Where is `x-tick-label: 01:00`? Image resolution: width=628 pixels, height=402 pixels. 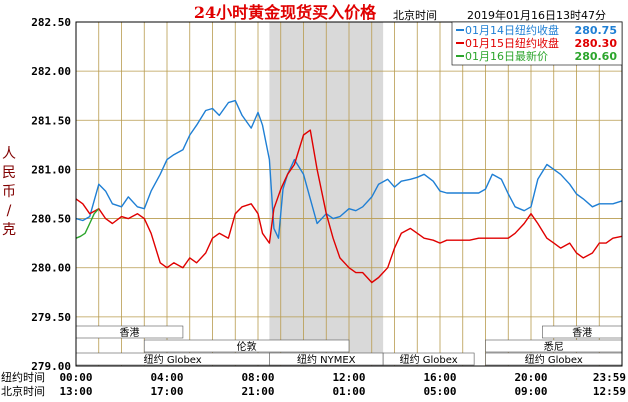
x-tick-label: 01:00 is located at coordinates (348, 391).